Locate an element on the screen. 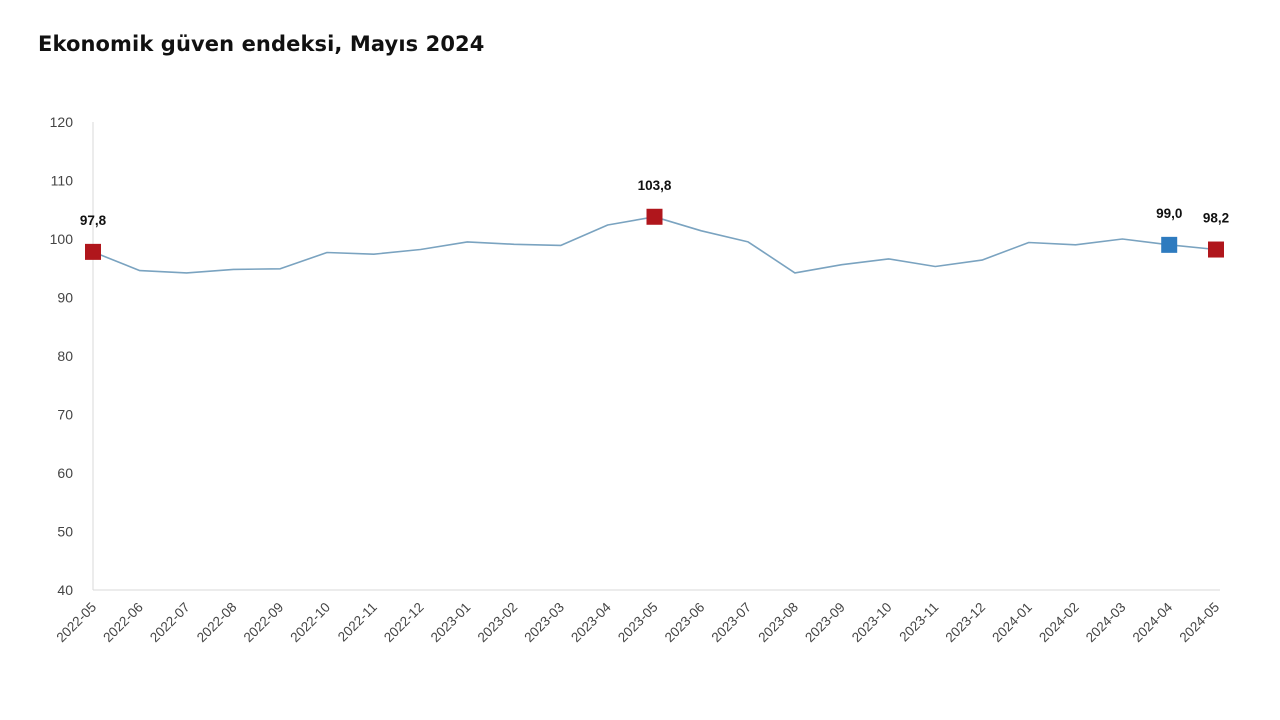  y-tick-label: 80 is located at coordinates (65, 356).